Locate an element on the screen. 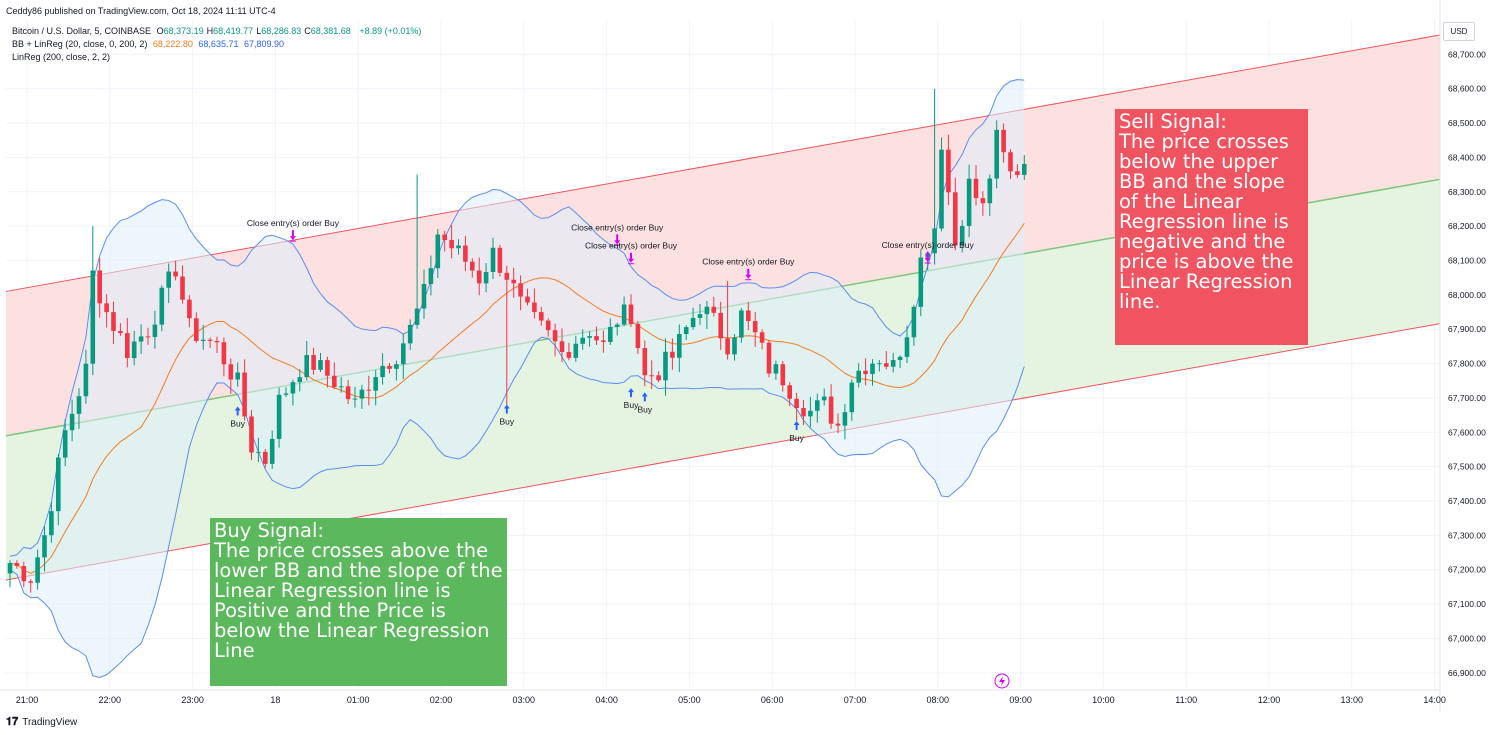 Image resolution: width=1500 pixels, height=735 pixels. price-tick-label: 67,400.00 is located at coordinates (1467, 501).